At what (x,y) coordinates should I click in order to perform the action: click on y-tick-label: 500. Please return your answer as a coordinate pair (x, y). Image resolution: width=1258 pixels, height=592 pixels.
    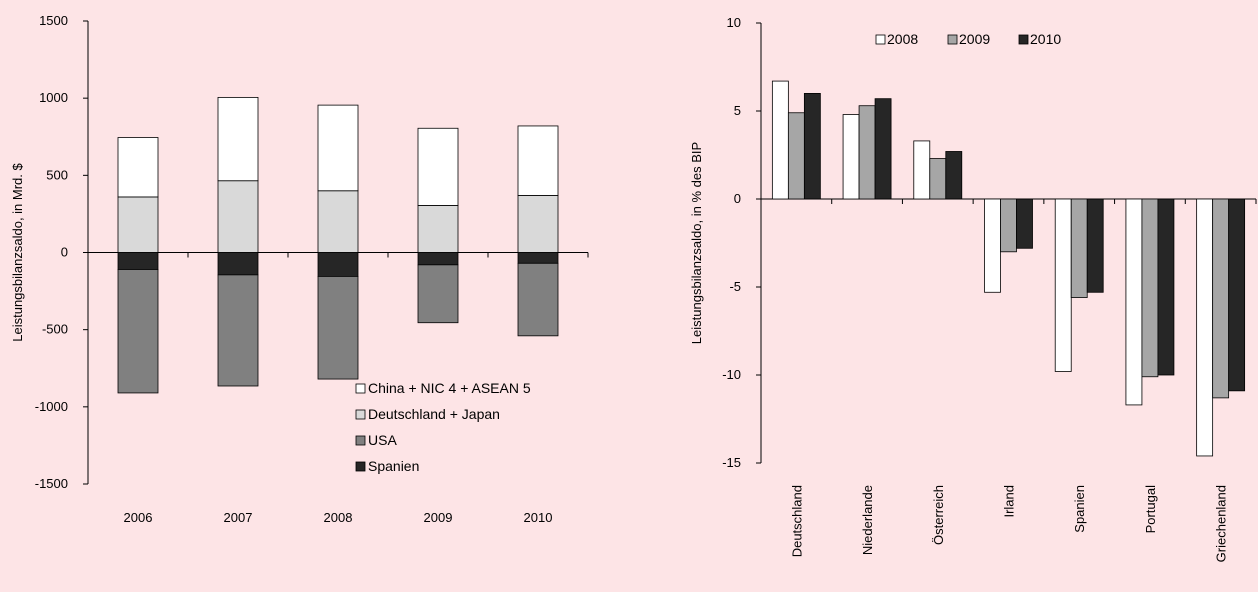
    Looking at the image, I should click on (57, 174).